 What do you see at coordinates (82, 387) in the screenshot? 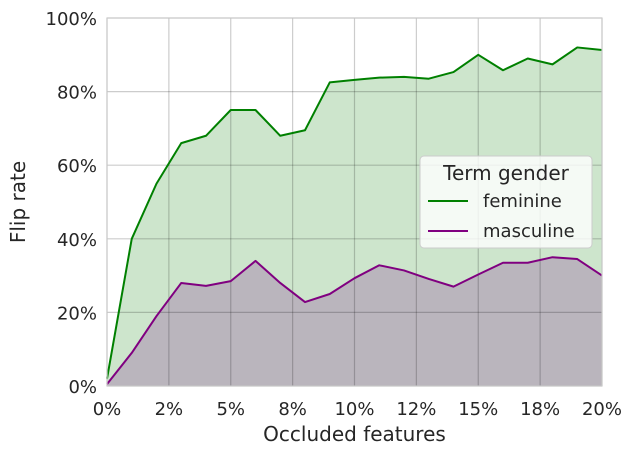
I see `y-tick-label: 0%` at bounding box center [82, 387].